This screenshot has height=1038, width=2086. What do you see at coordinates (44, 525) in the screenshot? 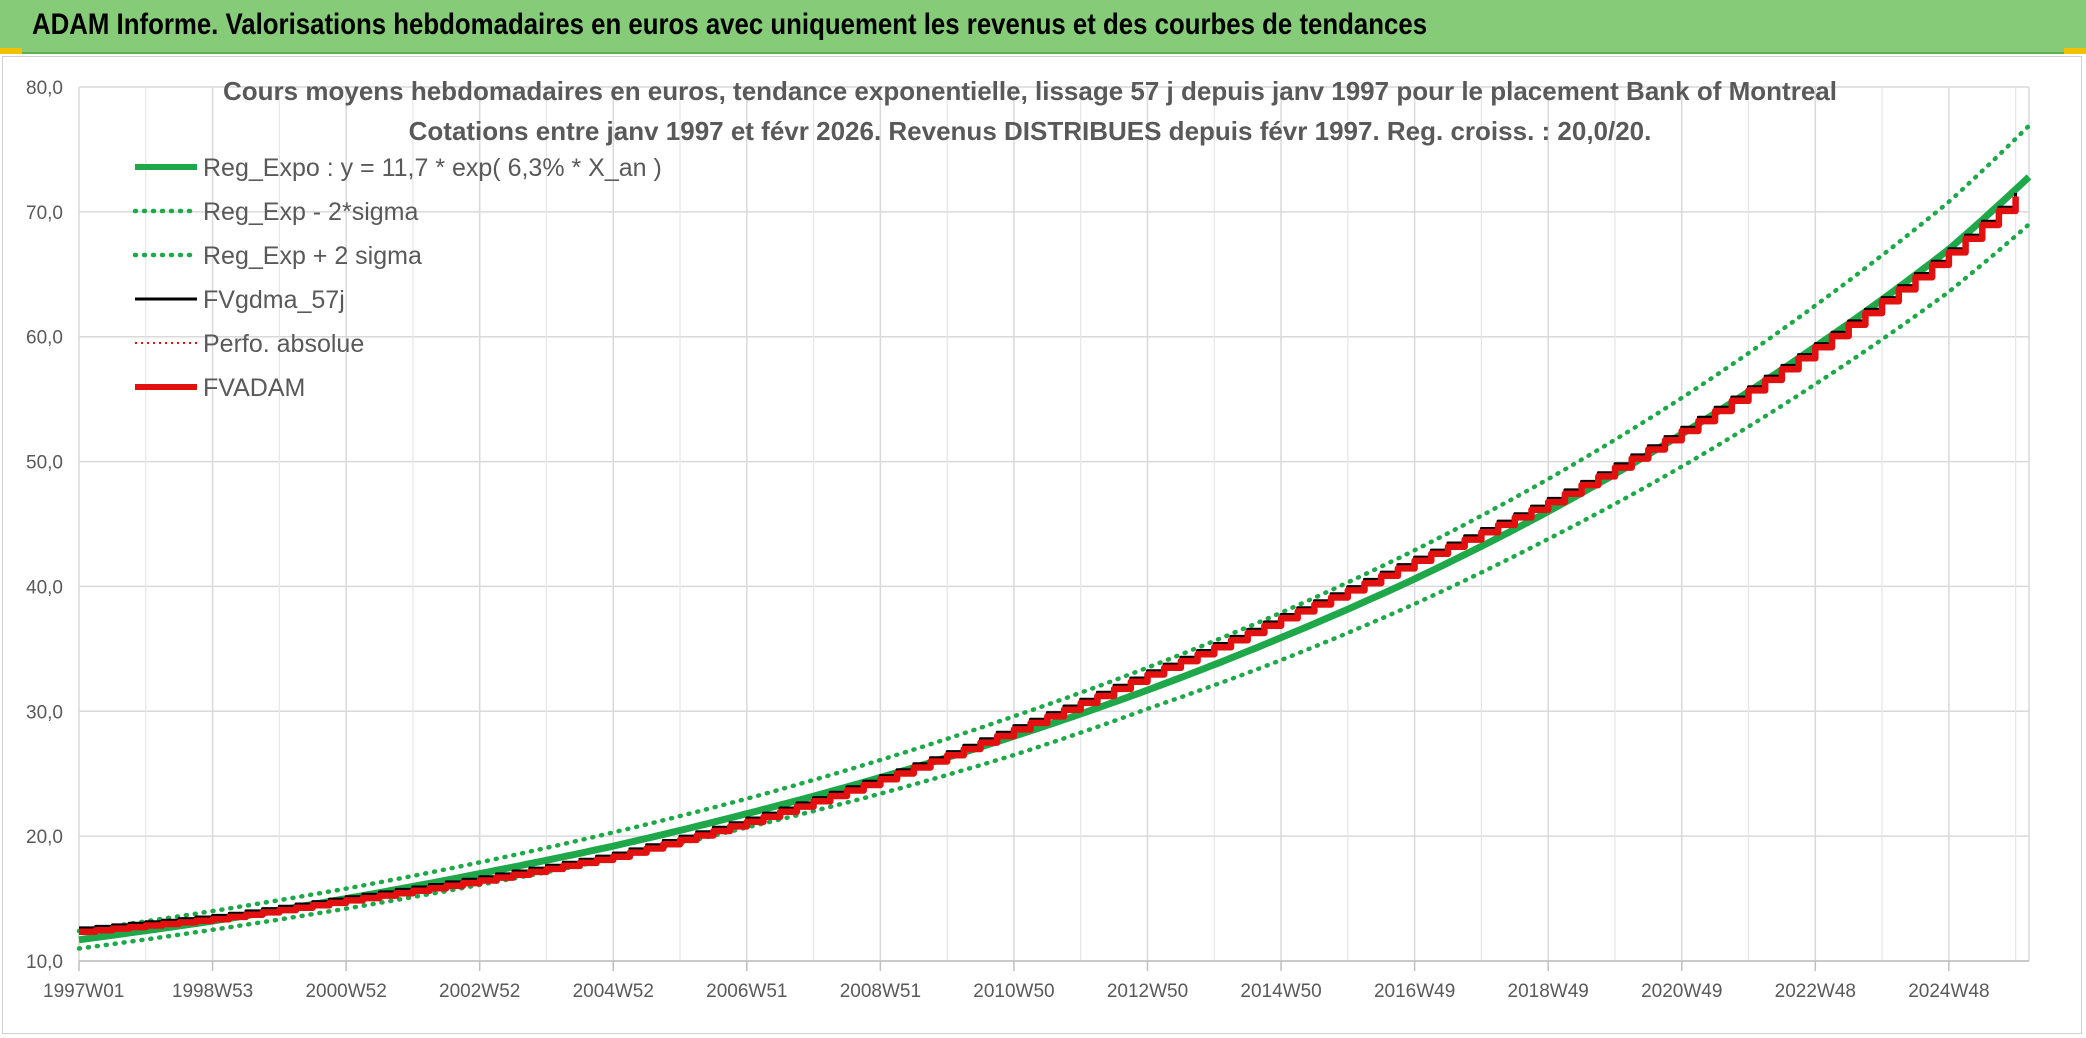
I see `y-axis: 10,0 20,0 30,0 40,0 50,0 60,0 70,0 80,0` at bounding box center [44, 525].